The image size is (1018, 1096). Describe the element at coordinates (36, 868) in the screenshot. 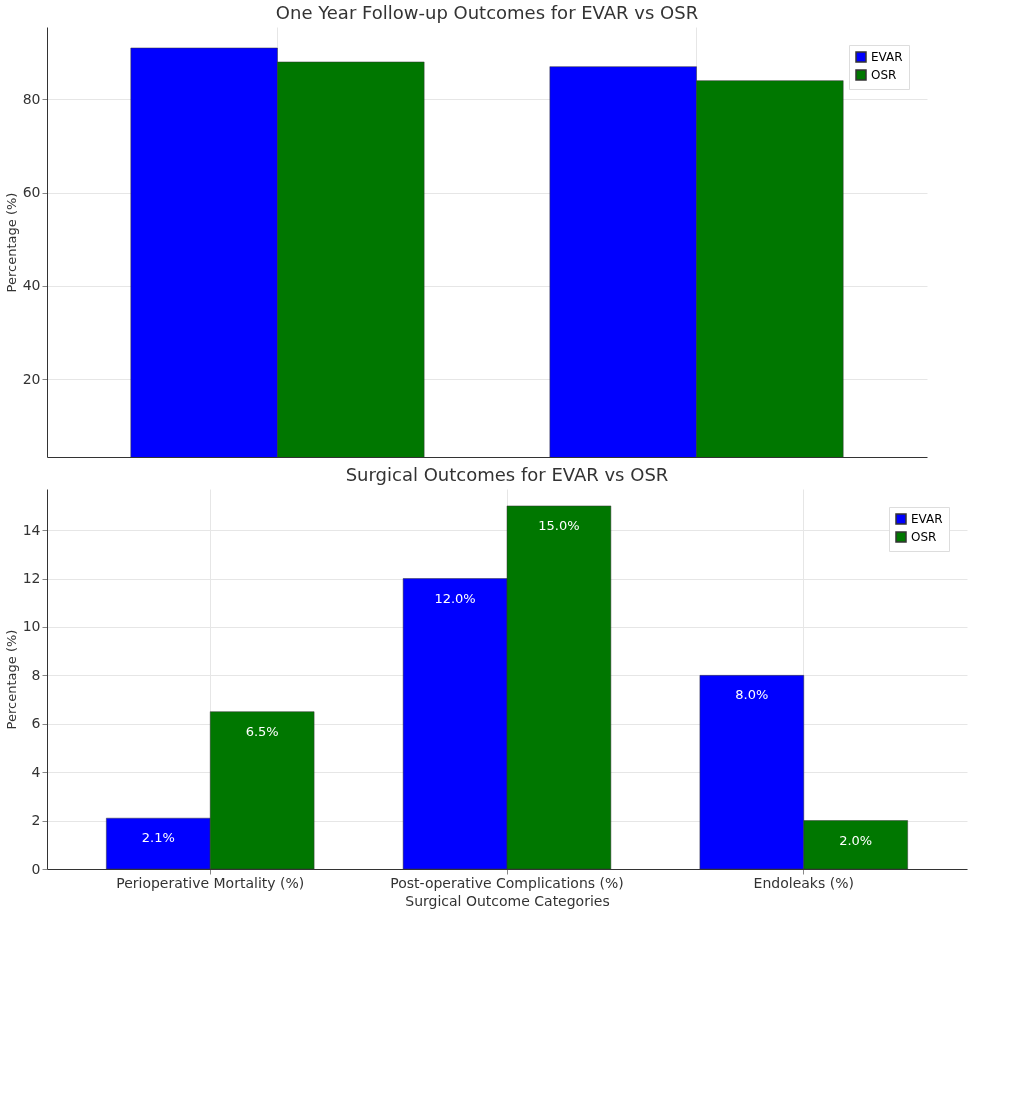

I see `y-tick-label: 0` at that location.